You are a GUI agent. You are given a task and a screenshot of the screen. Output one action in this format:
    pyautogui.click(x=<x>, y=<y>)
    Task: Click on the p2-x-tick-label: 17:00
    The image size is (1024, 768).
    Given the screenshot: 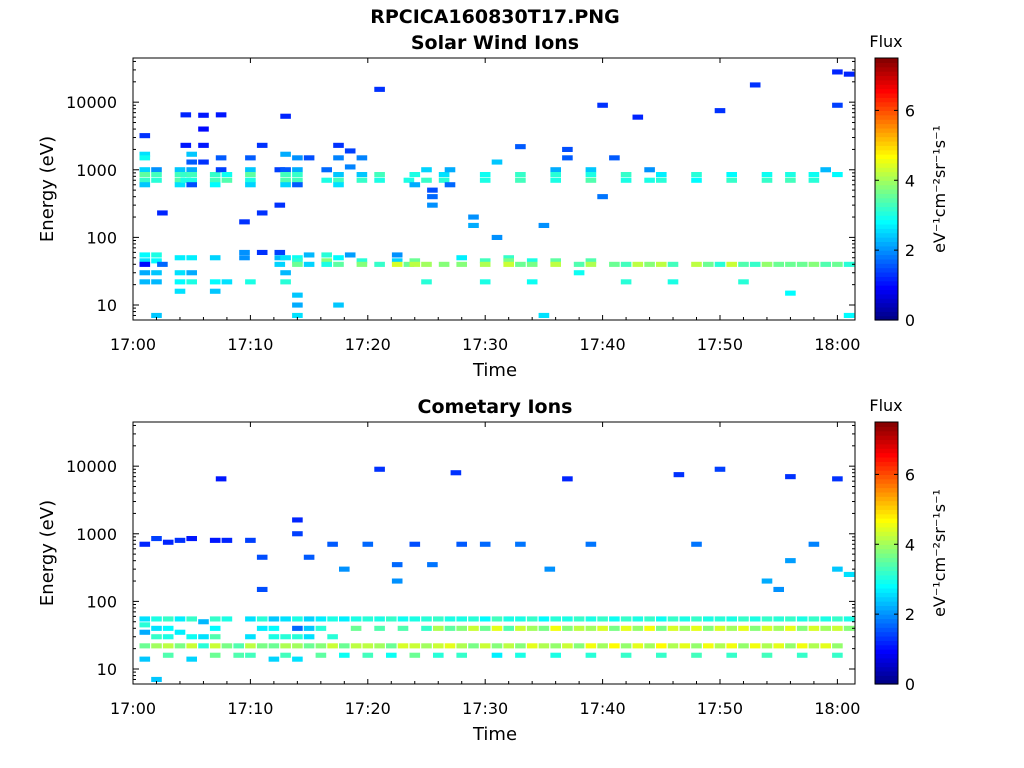 What is the action you would take?
    pyautogui.click(x=133, y=708)
    